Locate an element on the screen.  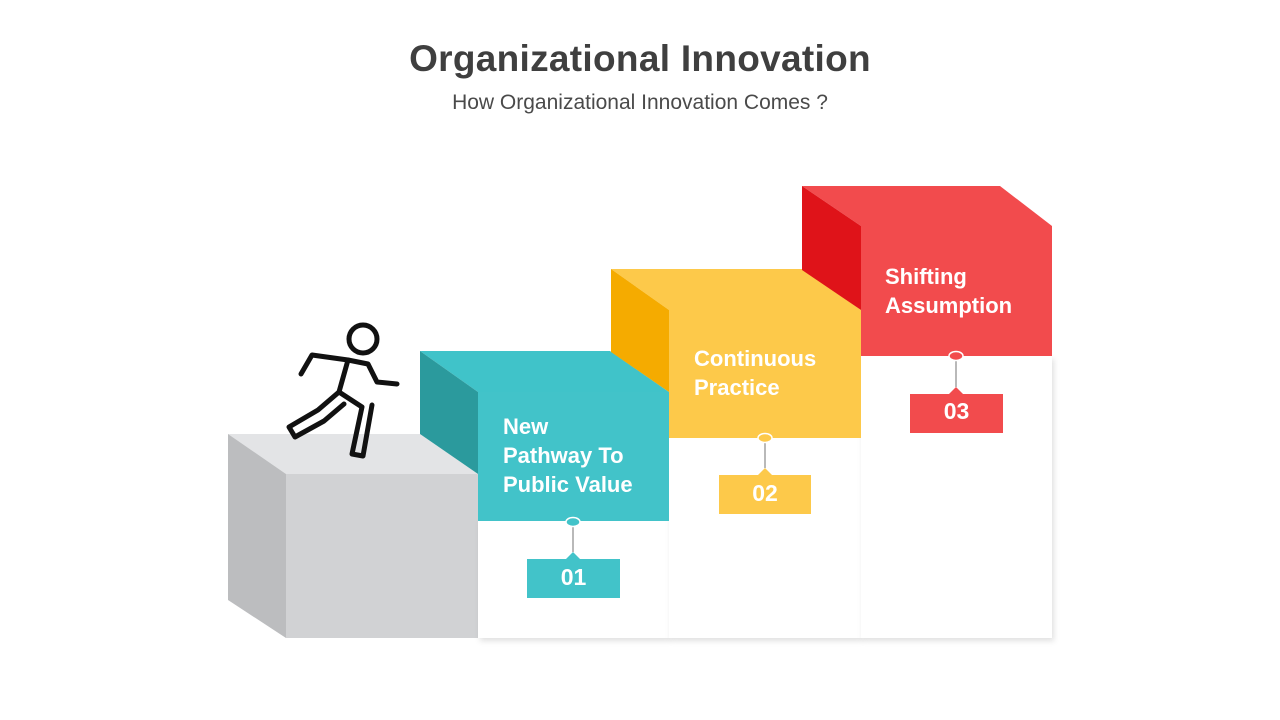
step-1-label-line: New is located at coordinates (526, 426).